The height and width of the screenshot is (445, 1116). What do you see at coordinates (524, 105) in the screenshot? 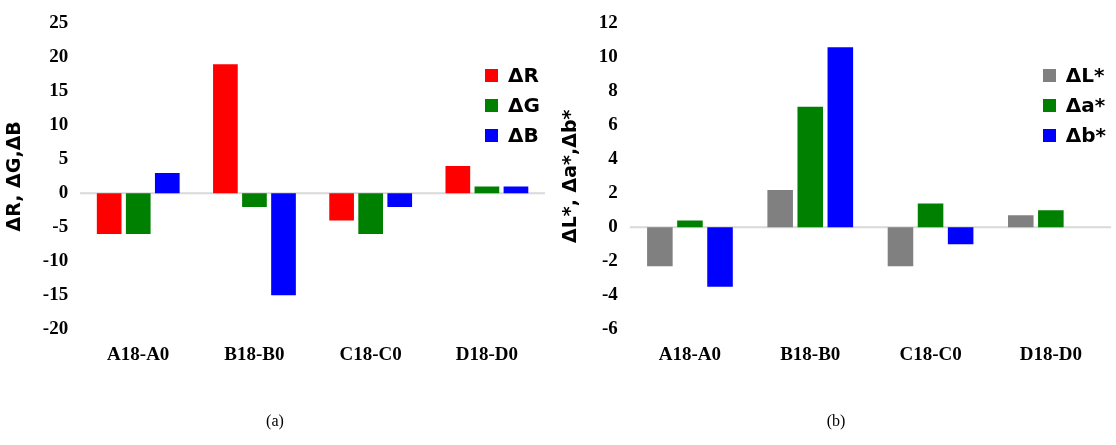
I see `legend-label: ΔG` at bounding box center [524, 105].